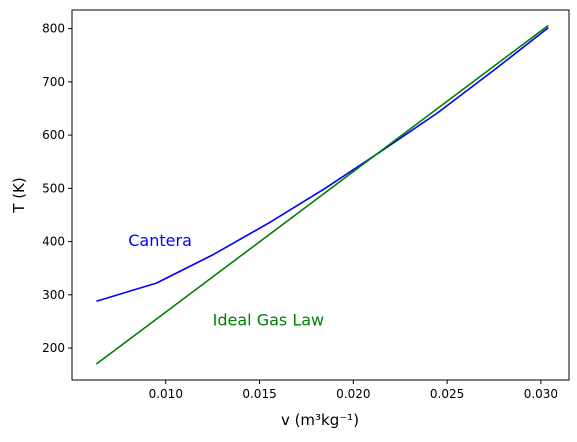 This screenshot has width=577, height=442. Describe the element at coordinates (259, 394) in the screenshot. I see `x-tick-label: 0.015` at that location.